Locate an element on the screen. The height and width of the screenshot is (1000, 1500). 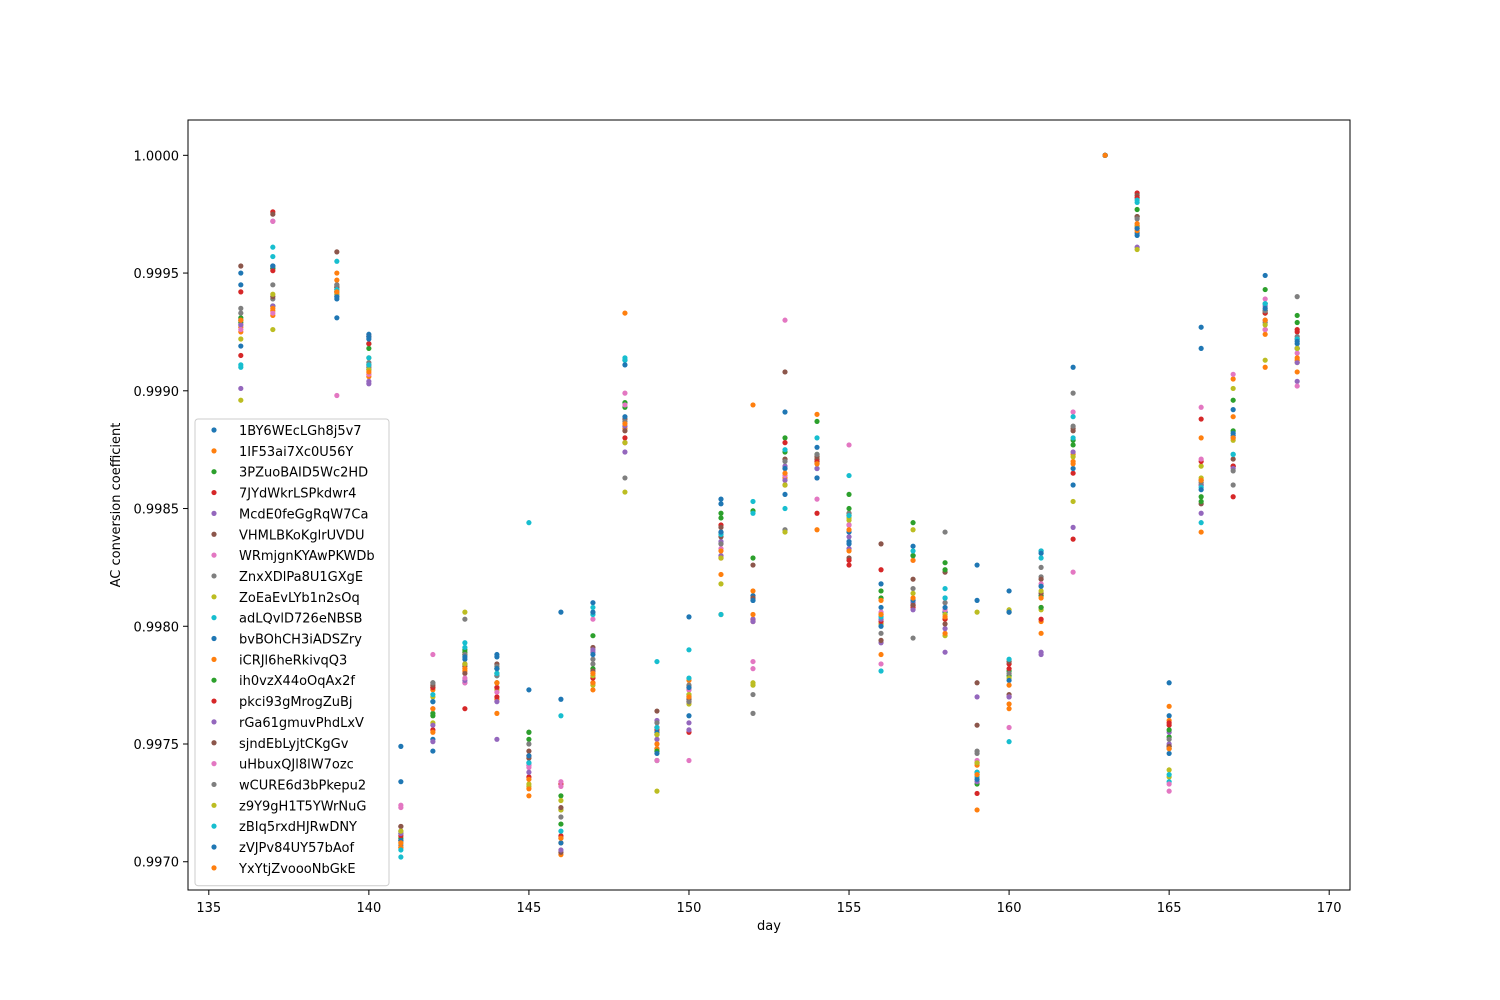
y-axis-label: AC conversion coefficient is located at coordinates (116, 505).